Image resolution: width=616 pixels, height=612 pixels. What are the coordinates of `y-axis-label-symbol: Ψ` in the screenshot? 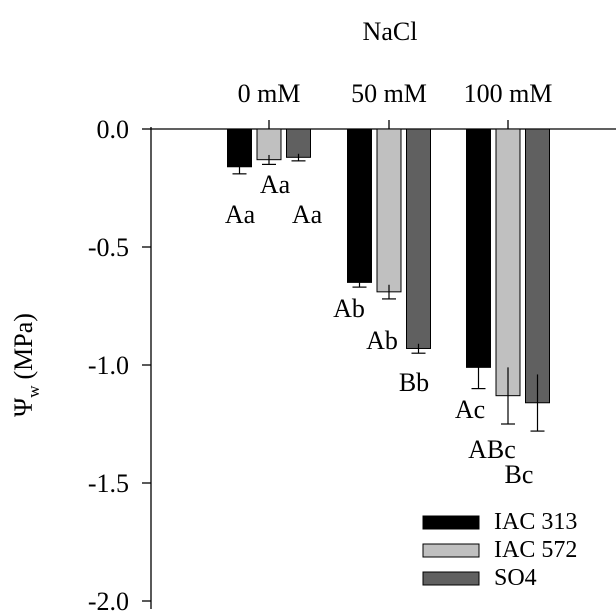 It's located at (23, 407).